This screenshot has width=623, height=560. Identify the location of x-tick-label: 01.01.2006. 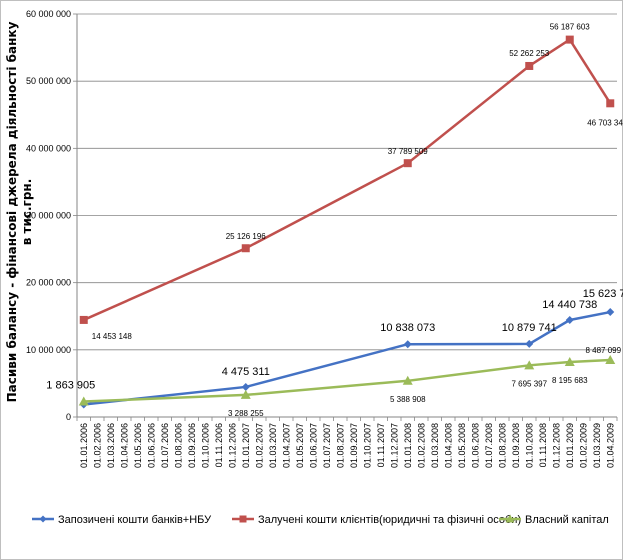
(84, 445).